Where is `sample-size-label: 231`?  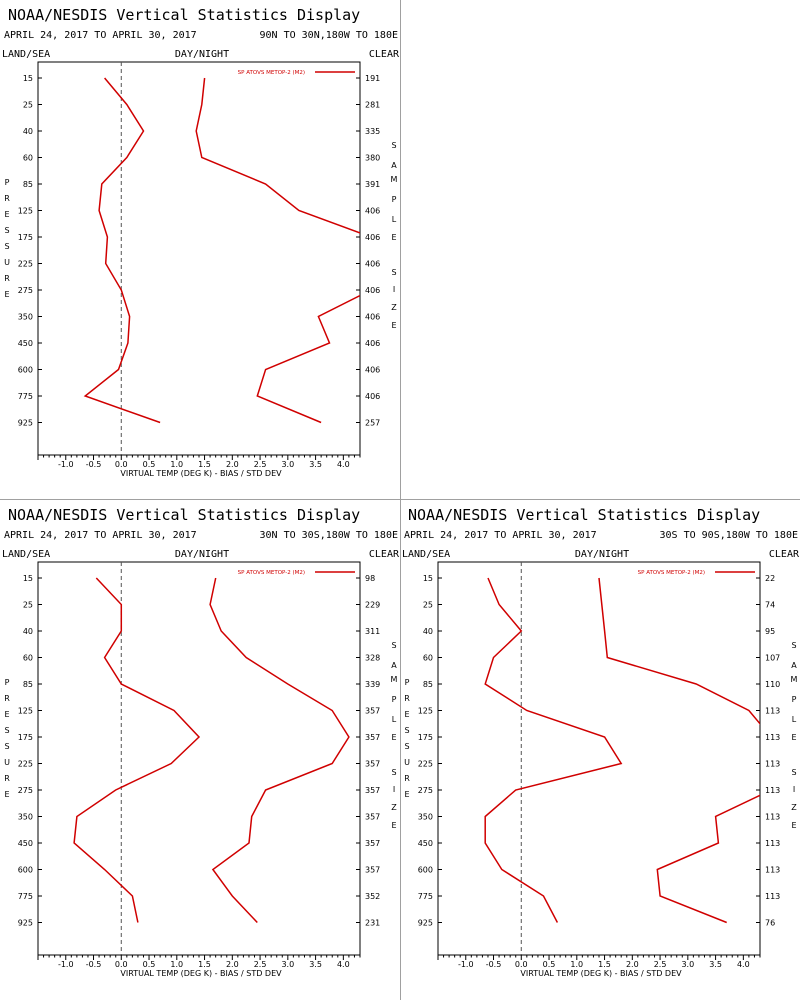
sample-size-label: 231 is located at coordinates (372, 923).